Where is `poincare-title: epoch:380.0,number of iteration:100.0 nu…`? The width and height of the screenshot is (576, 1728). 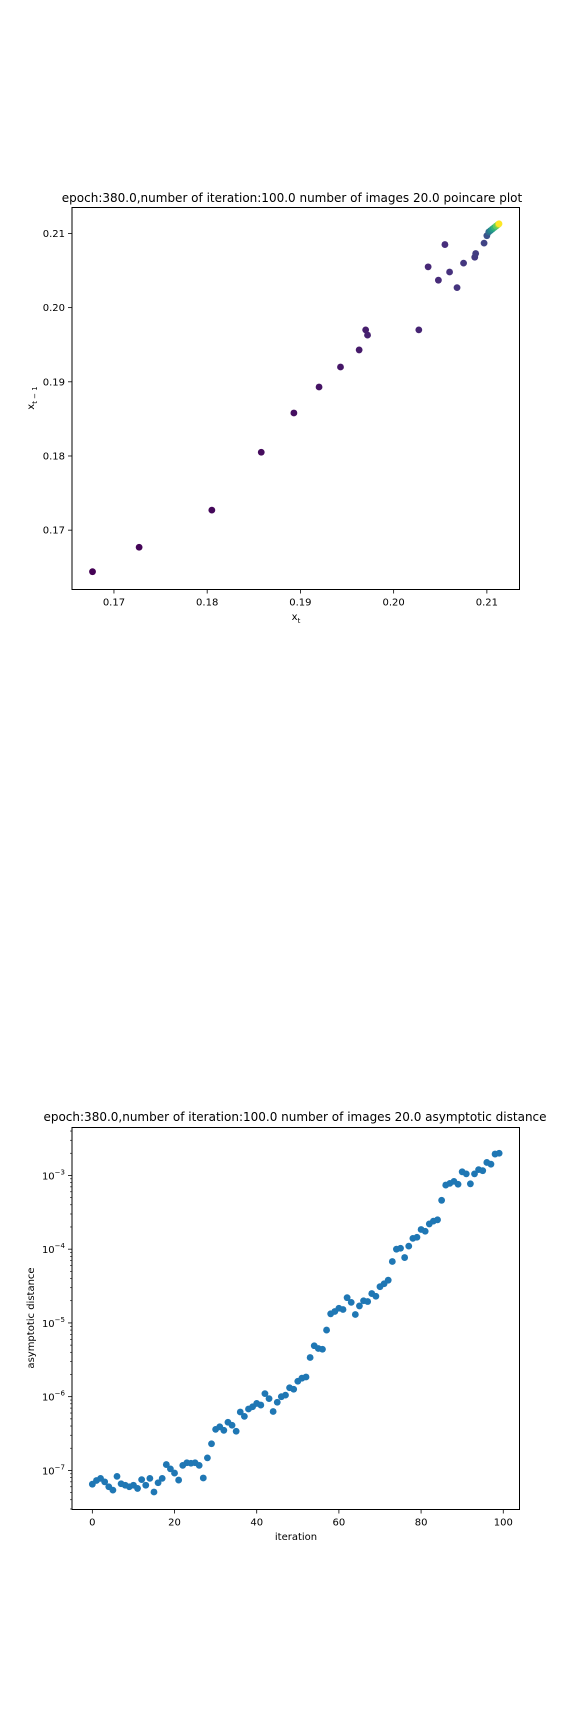 poincare-title: epoch:380.0,number of iteration:100.0 nu… is located at coordinates (292, 198).